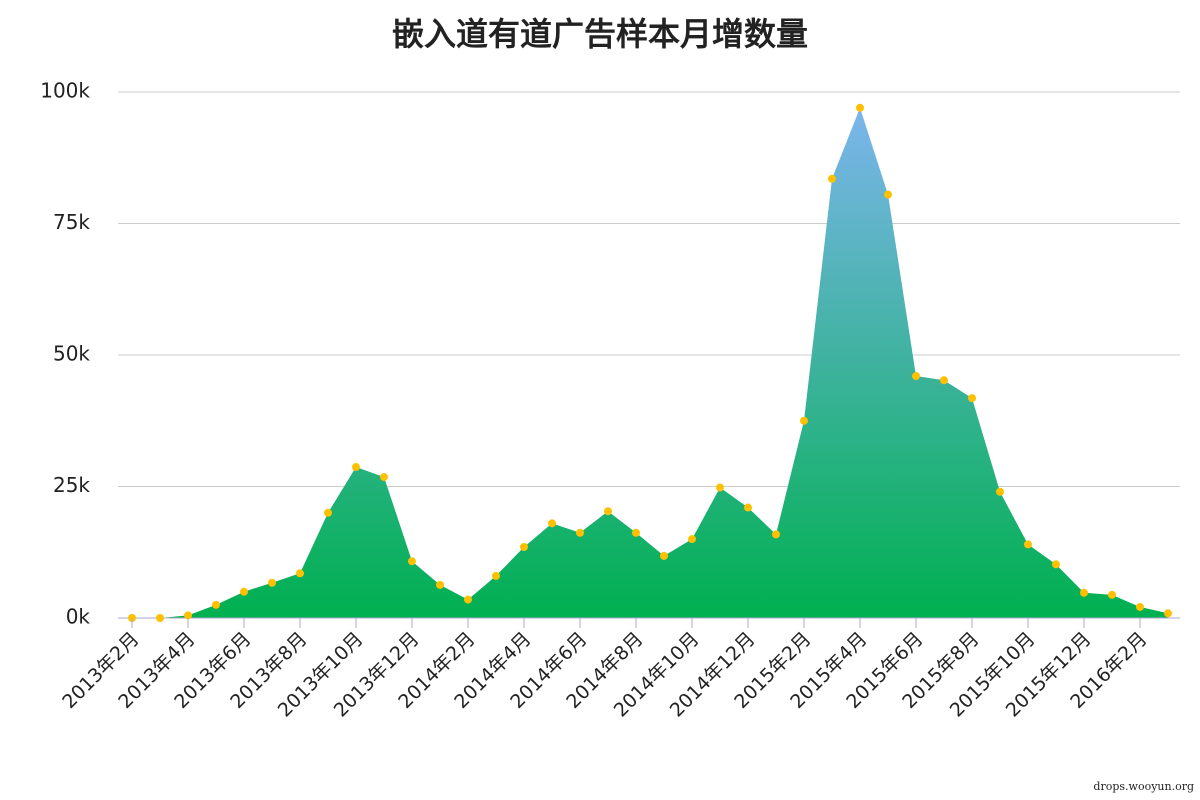 This screenshot has height=800, width=1200. I want to click on y-tick-label: 50k, so click(71, 354).